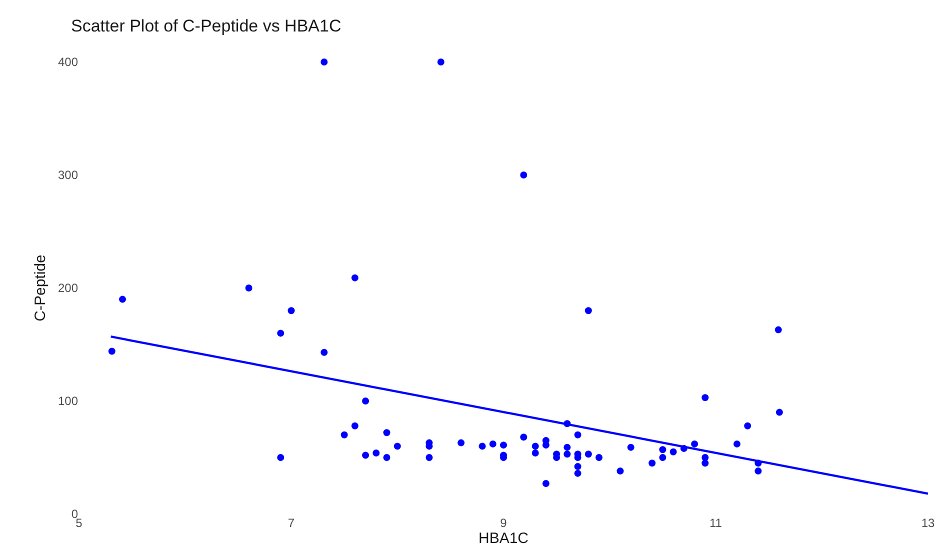 The image size is (947, 555). Describe the element at coordinates (41, 288) in the screenshot. I see `y-axis-title: C-Peptide` at that location.